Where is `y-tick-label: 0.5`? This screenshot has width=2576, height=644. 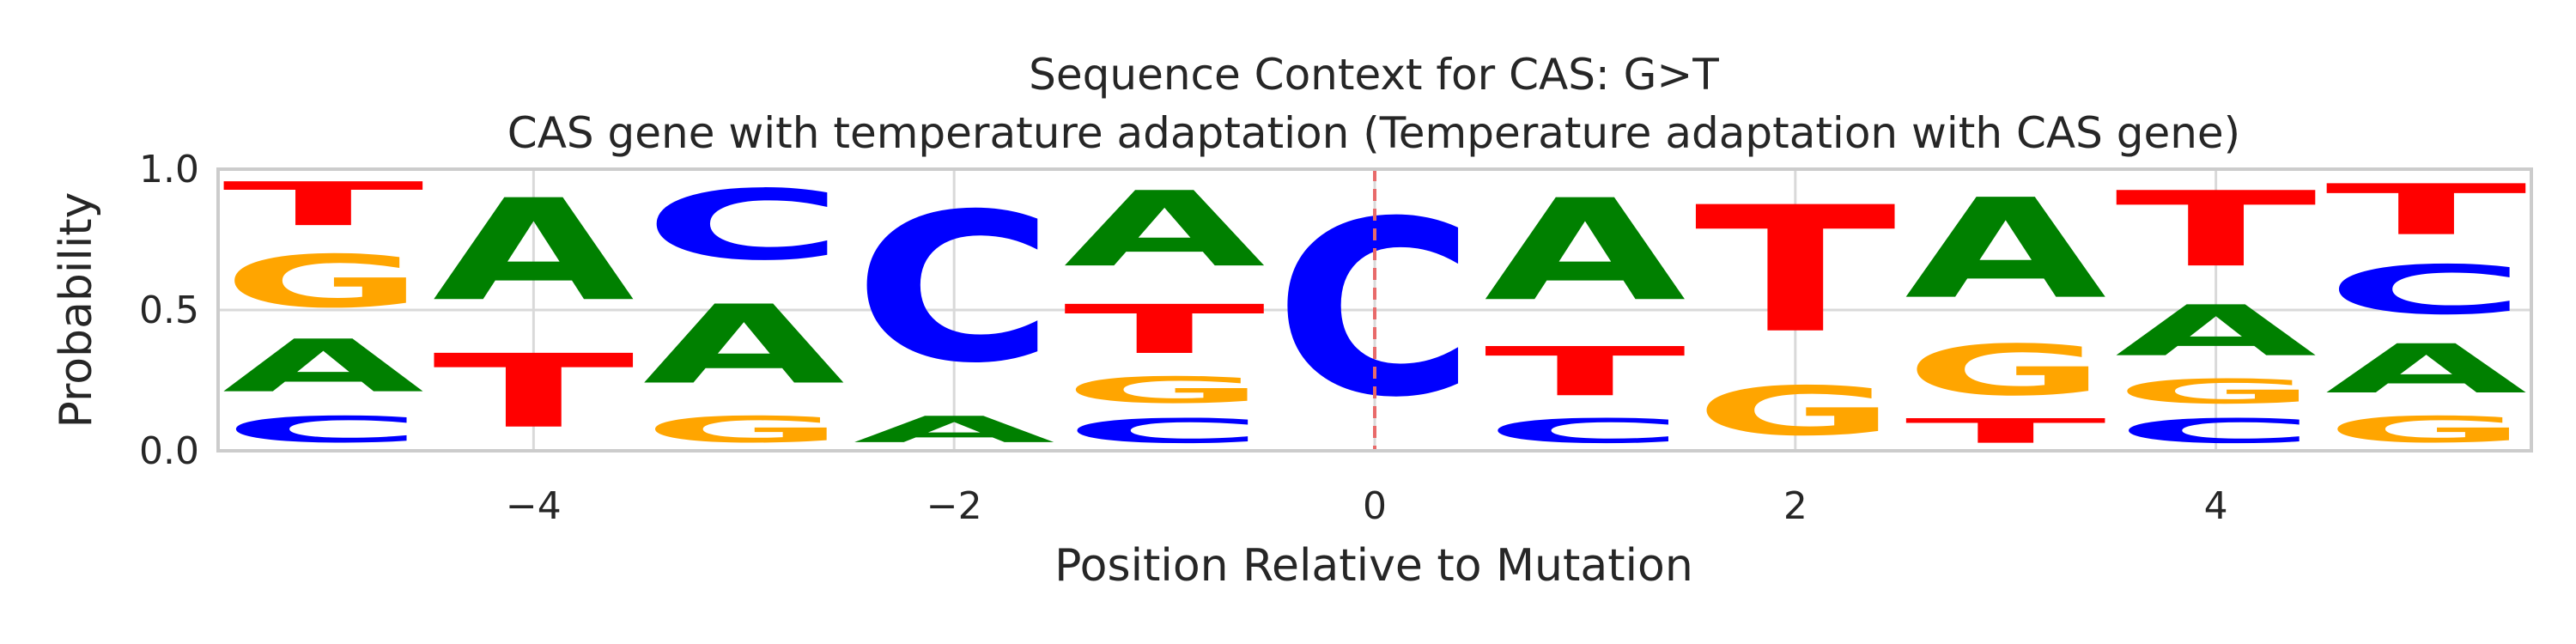
y-tick-label: 0.5 is located at coordinates (169, 311).